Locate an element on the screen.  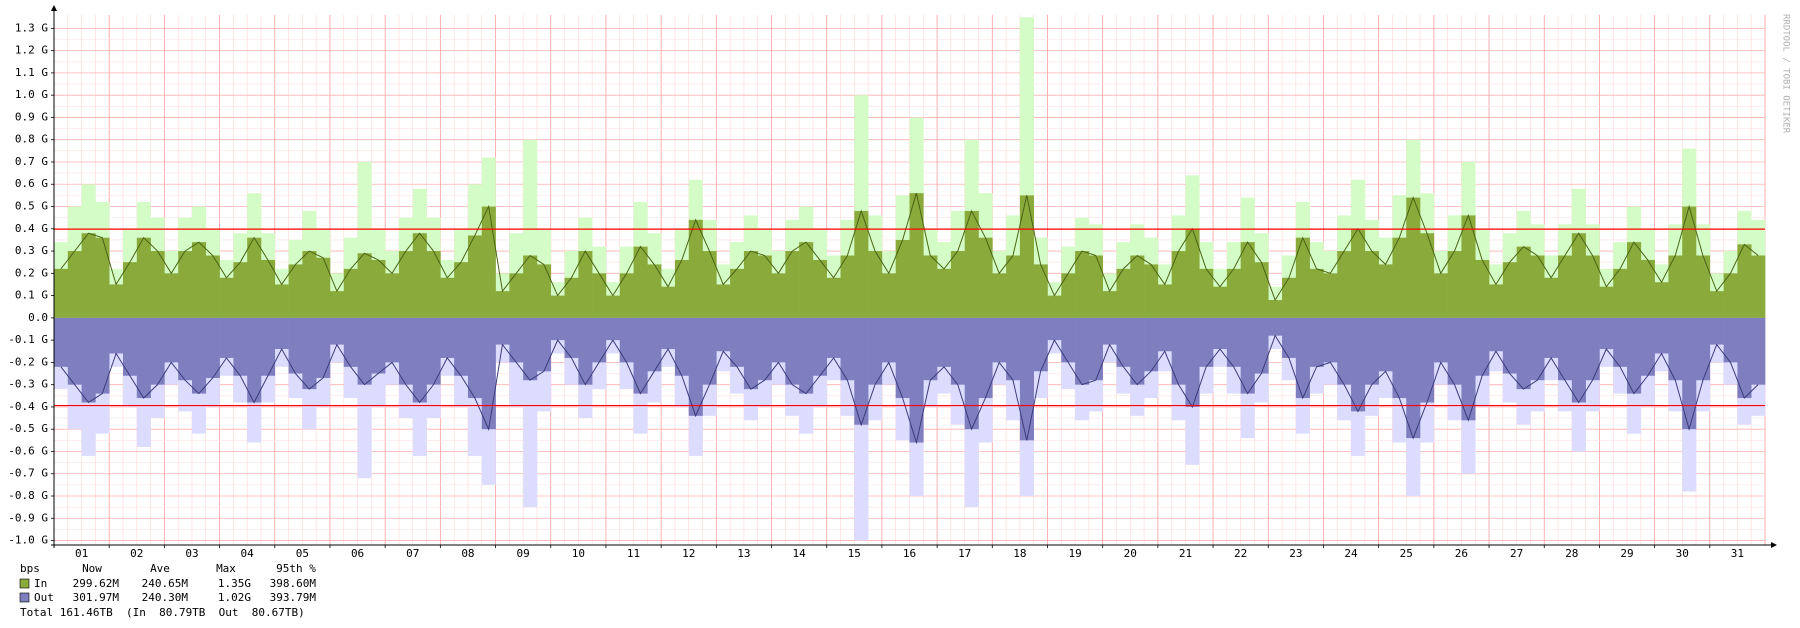
legend-swatch is located at coordinates (24, 597).